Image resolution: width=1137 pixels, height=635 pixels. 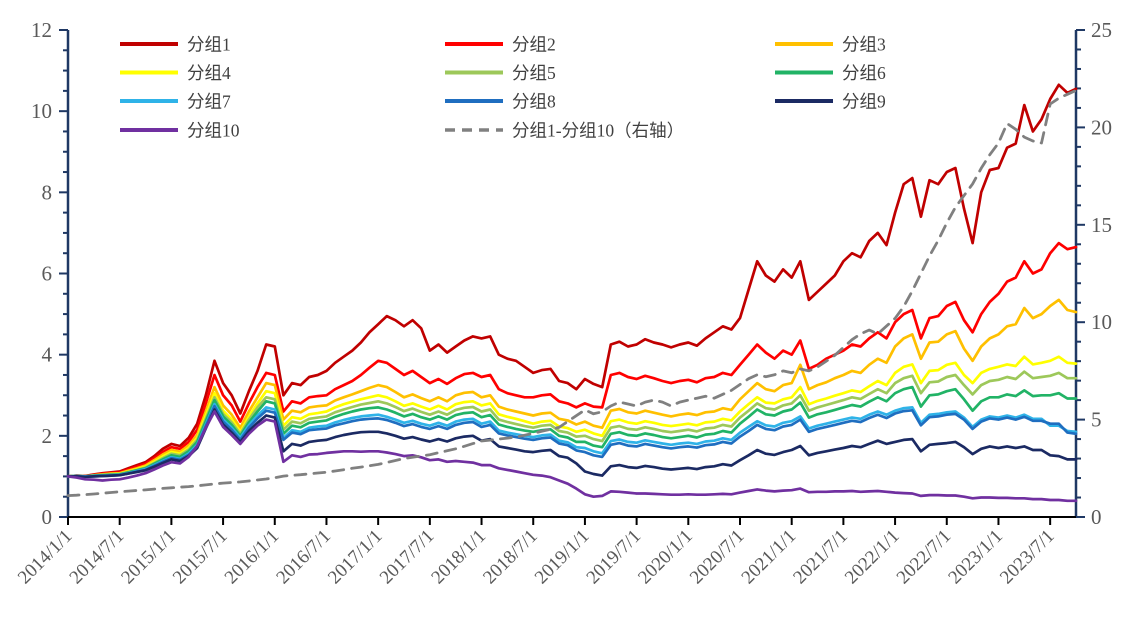 What do you see at coordinates (45, 557) in the screenshot?
I see `x-axis-tick-label: 2014/1/1` at bounding box center [45, 557].